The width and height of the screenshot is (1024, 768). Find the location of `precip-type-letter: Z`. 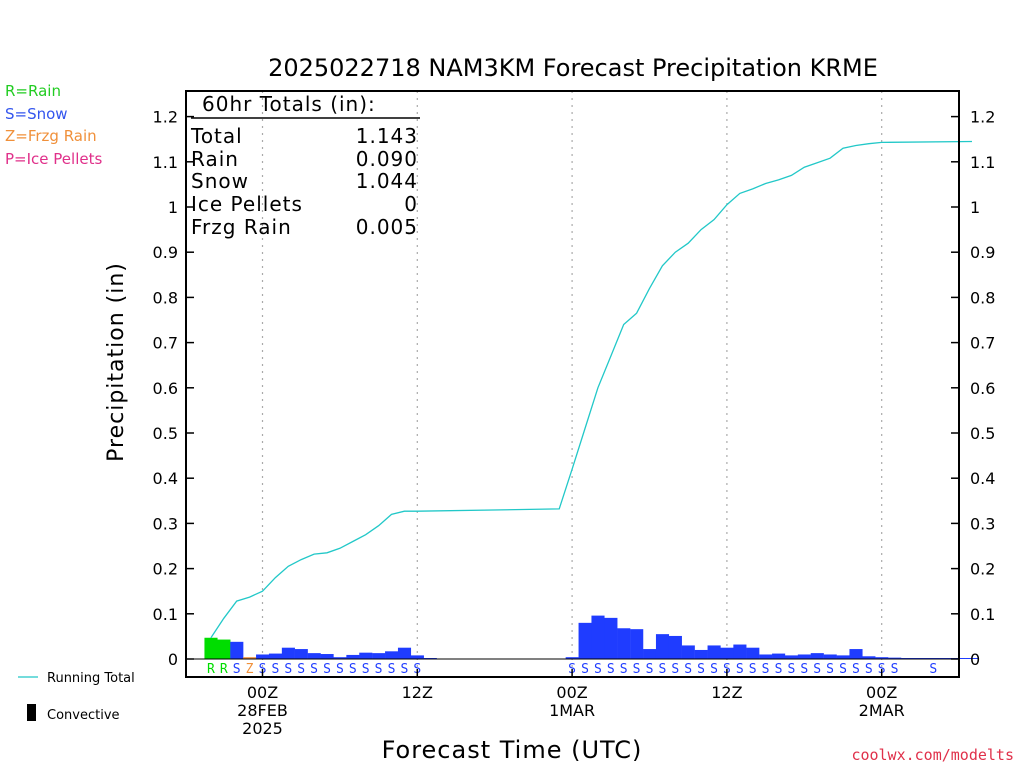

precip-type-letter: Z is located at coordinates (250, 669).